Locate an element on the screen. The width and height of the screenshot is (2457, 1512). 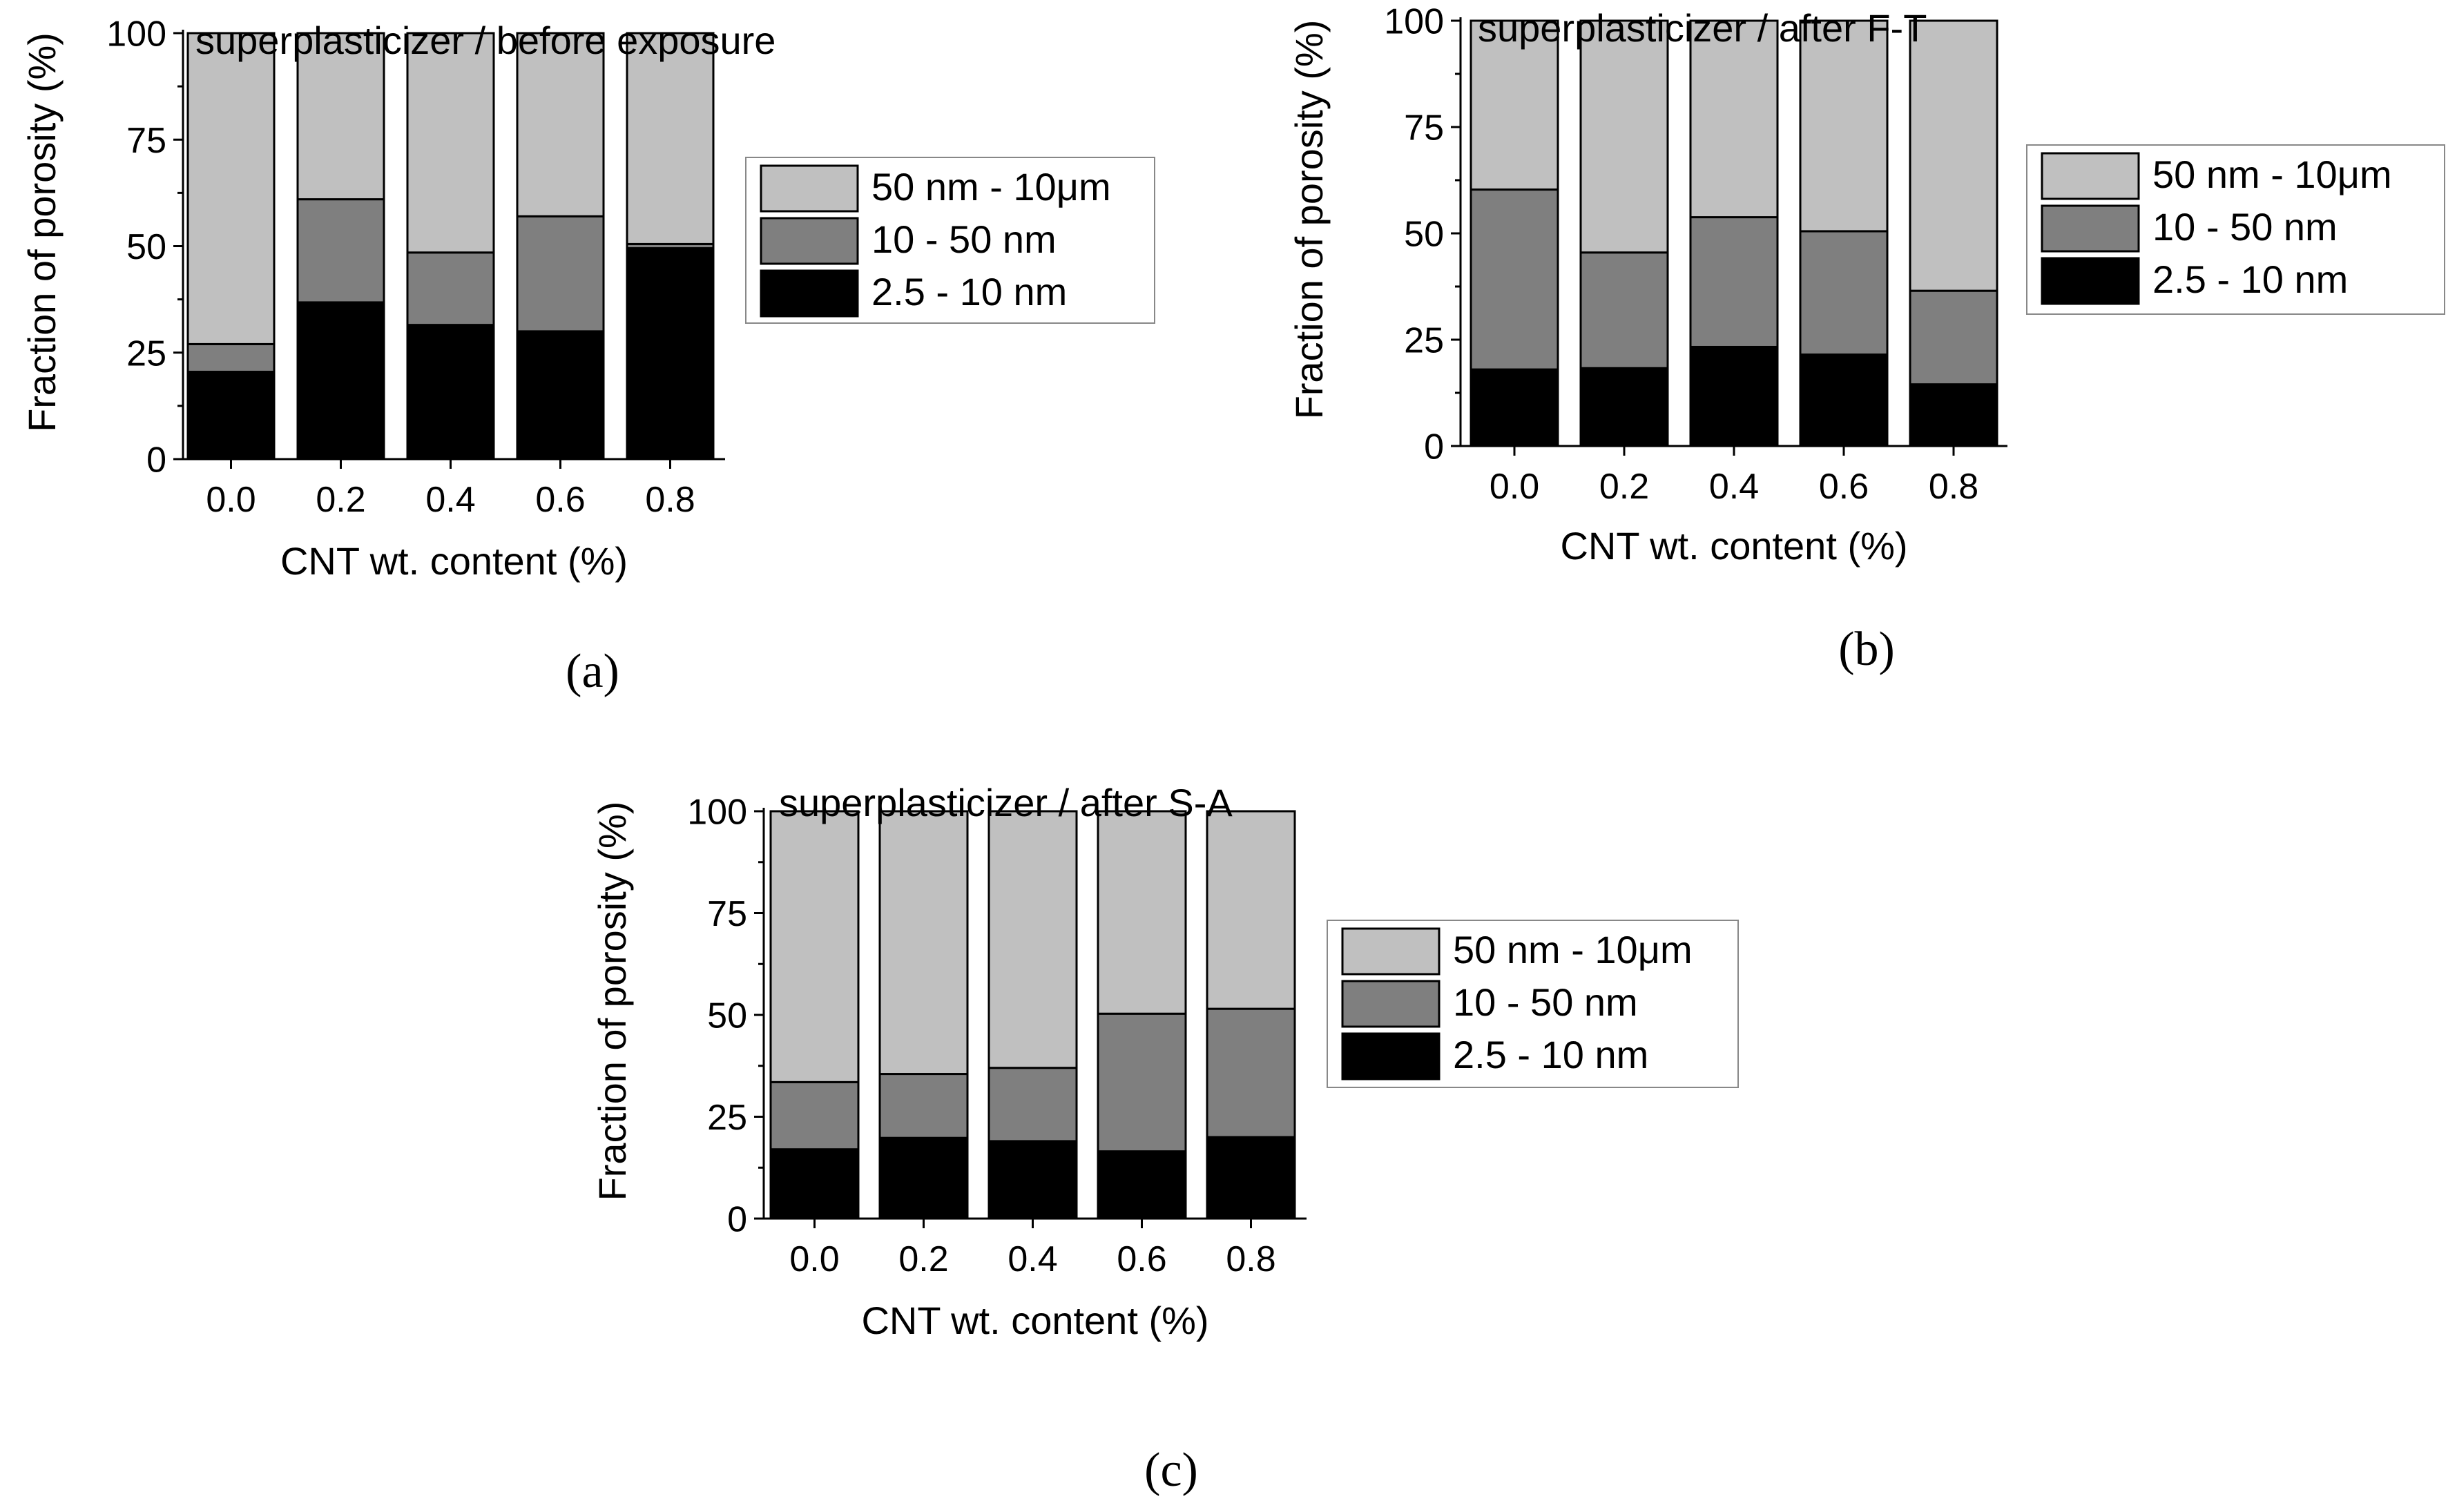
chart-title: superplasticizer / after F-T is located at coordinates (1702, 28).